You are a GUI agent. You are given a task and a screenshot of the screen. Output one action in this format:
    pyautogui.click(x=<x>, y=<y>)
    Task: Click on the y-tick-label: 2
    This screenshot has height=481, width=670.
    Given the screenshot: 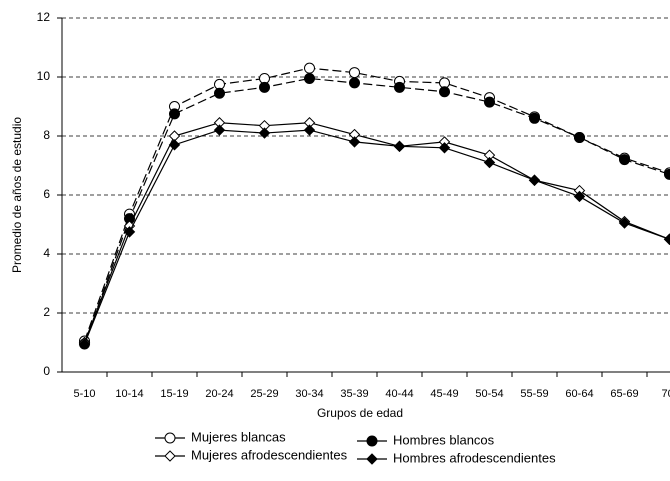 What is the action you would take?
    pyautogui.click(x=46, y=312)
    